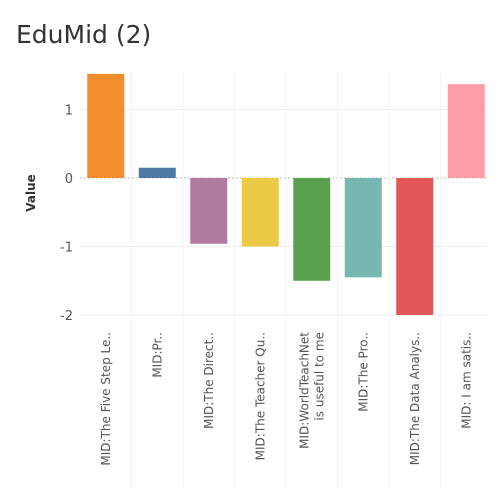 The height and width of the screenshot is (500, 500). Describe the element at coordinates (106, 399) in the screenshot. I see `x-tick-label: MID:The Five Step Le..` at that location.